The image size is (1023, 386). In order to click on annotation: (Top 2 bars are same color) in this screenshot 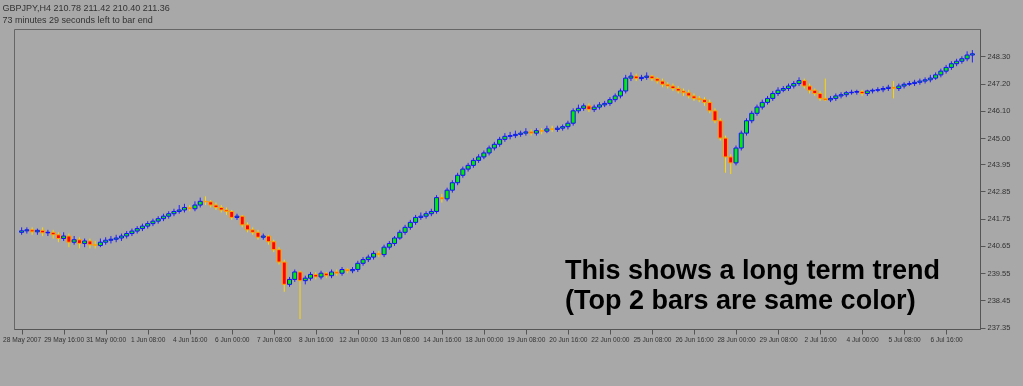, I will do `click(741, 300)`.